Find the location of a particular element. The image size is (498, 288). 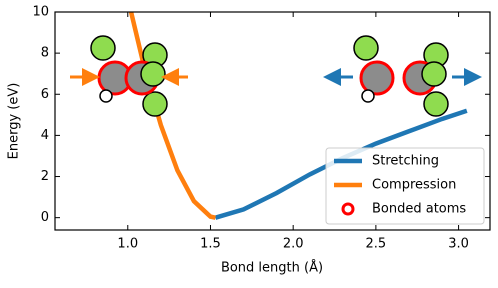

legend-label: Compression is located at coordinates (414, 185).